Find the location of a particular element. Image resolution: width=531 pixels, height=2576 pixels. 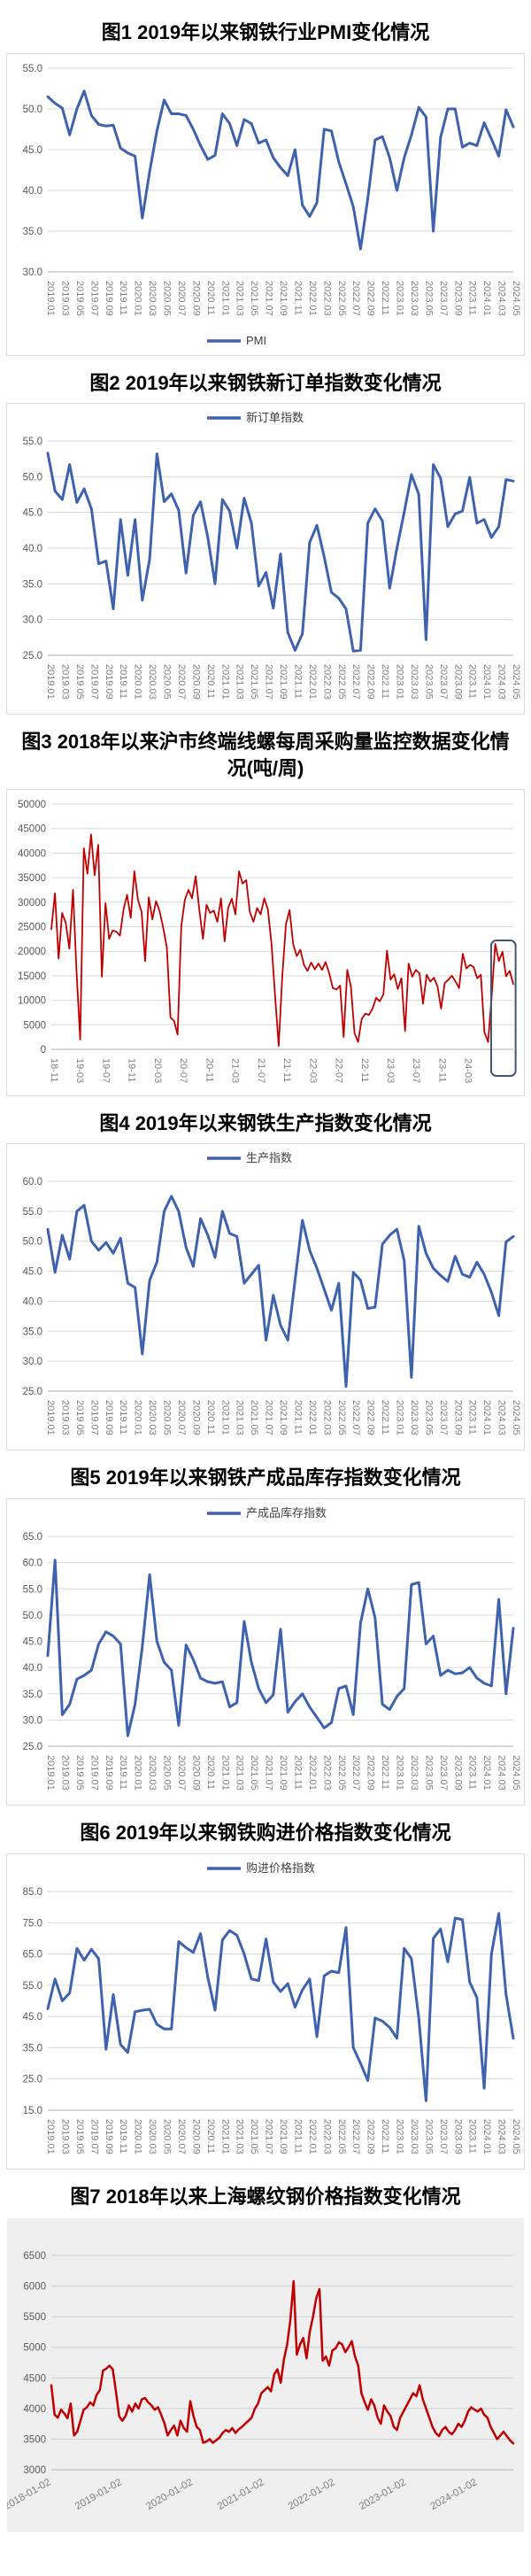

svg-text: 19-11 is located at coordinates (132, 1070).